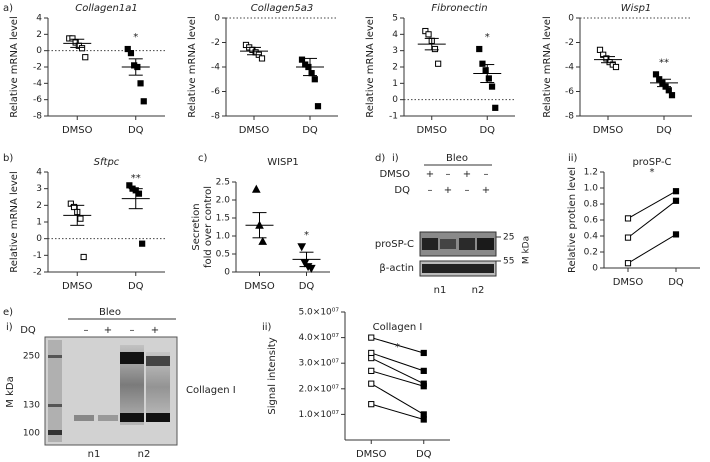 The width and height of the screenshot is (710, 462). I want to click on y-tick-label: 1.0, so click(591, 189).